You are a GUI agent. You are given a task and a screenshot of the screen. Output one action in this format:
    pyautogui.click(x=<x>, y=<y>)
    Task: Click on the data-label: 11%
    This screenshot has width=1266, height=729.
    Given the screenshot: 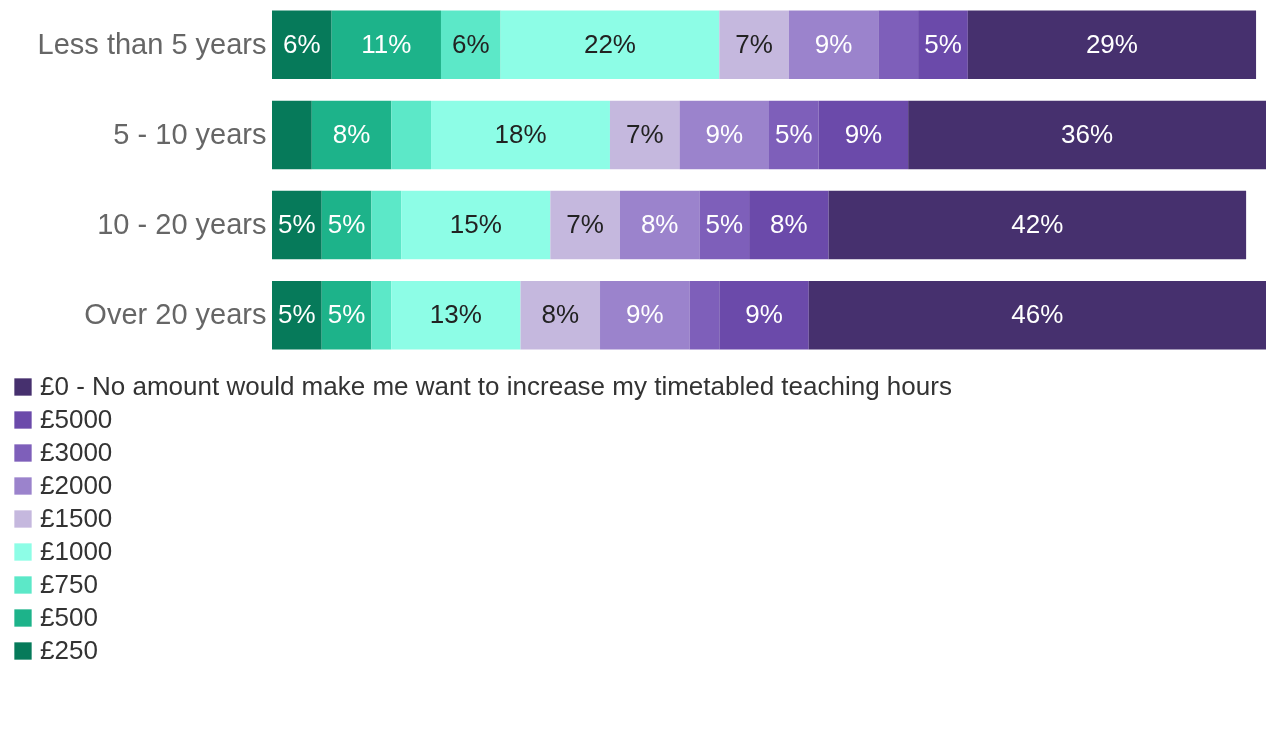 What is the action you would take?
    pyautogui.click(x=386, y=43)
    